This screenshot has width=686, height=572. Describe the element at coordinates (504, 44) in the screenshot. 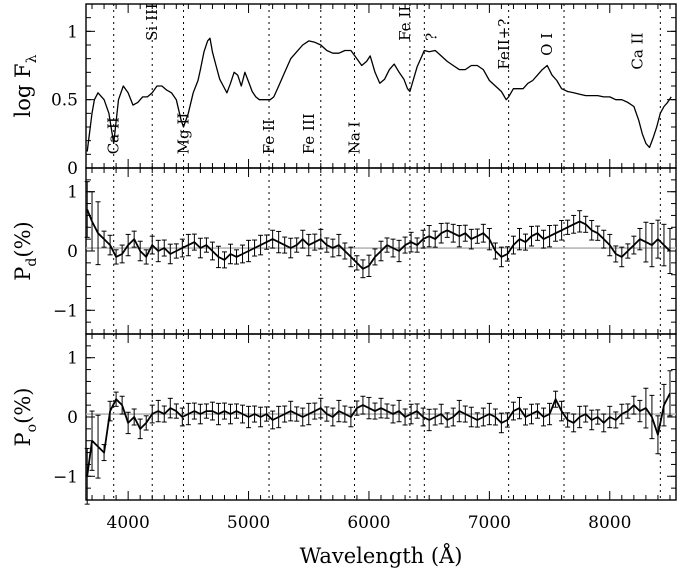

I see `line-label: FeII+?` at that location.